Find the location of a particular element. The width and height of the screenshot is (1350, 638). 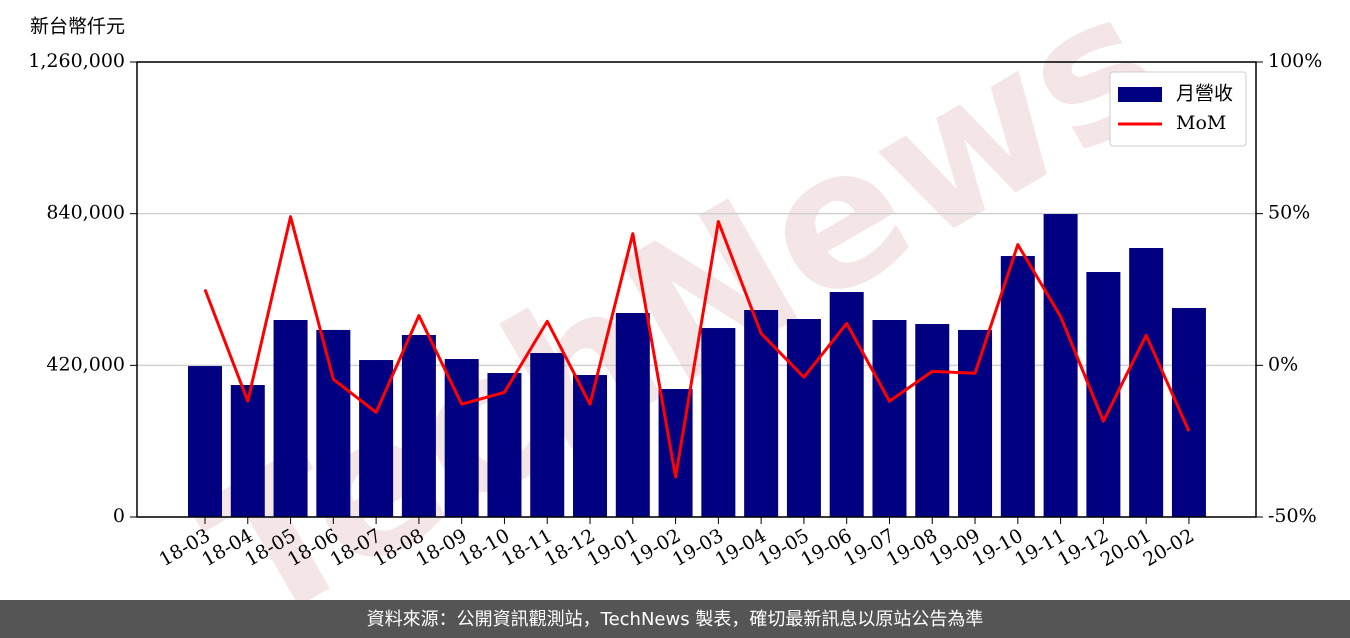

legend-label: MoM is located at coordinates (1201, 123).